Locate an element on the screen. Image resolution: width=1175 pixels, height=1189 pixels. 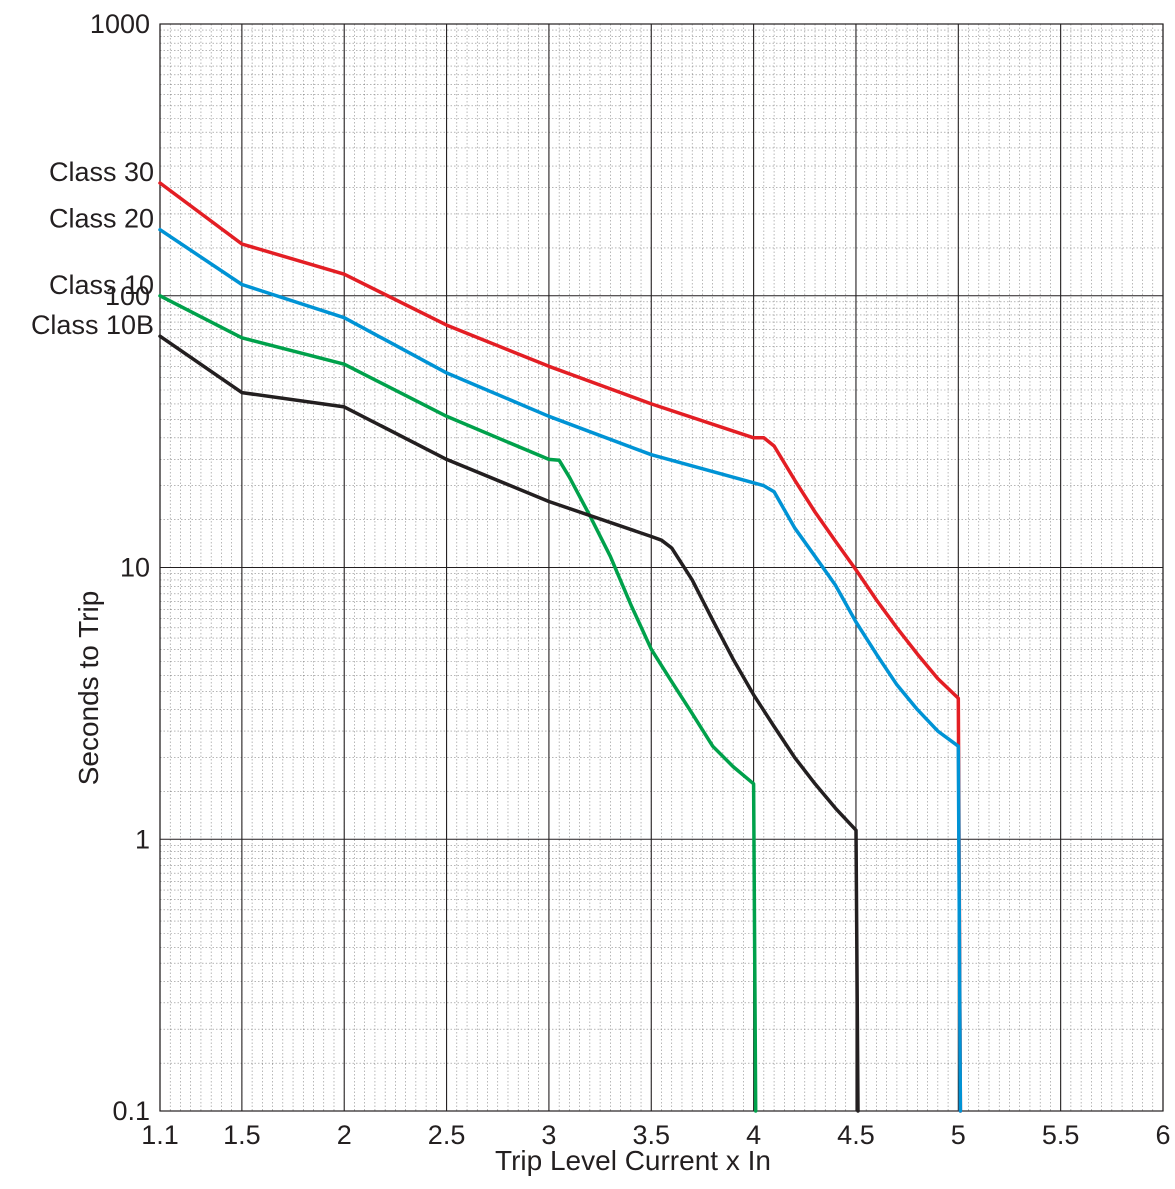
x-tick-label: 2 is located at coordinates (344, 1135).